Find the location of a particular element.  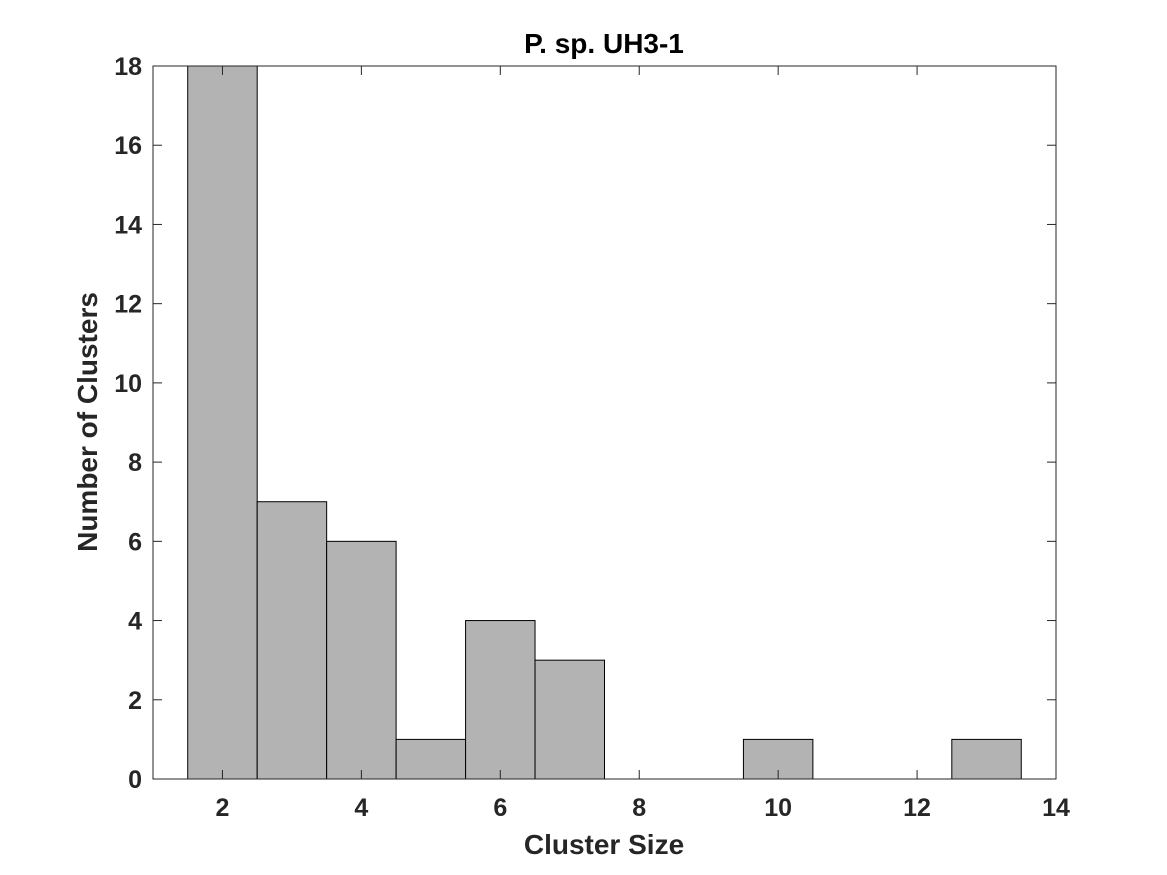

chart-title: P. sp. UH3-1 is located at coordinates (604, 43).